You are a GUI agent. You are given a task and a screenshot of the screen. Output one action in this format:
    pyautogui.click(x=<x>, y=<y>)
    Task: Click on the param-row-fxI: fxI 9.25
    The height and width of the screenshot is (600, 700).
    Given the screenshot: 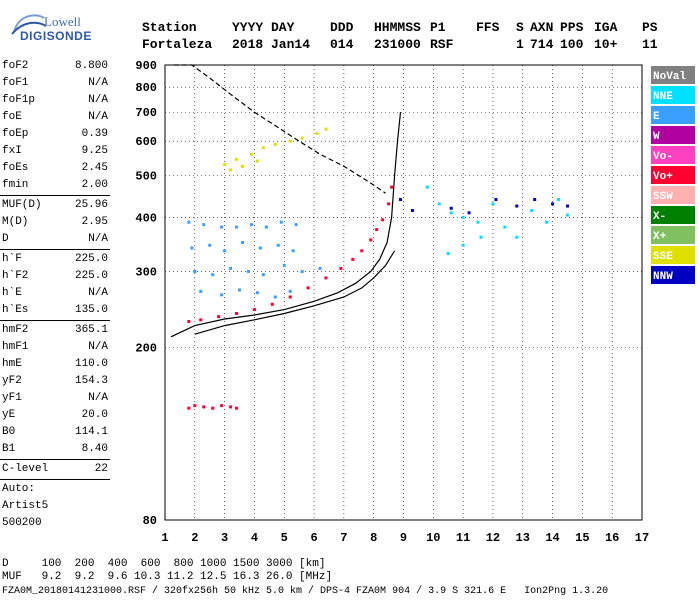 What is the action you would take?
    pyautogui.click(x=56, y=151)
    